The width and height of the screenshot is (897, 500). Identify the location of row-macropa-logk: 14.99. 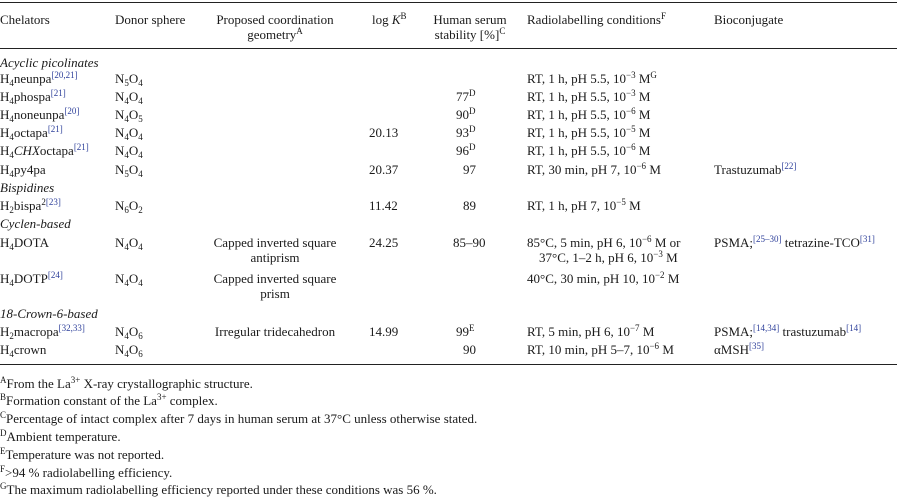
(384, 331).